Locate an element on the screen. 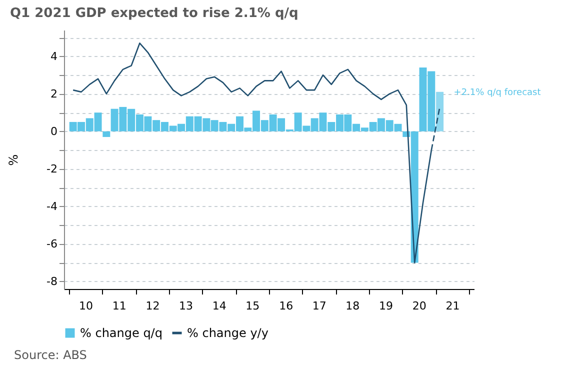 The image size is (580, 372). y-tick-label: -4 is located at coordinates (52, 206).